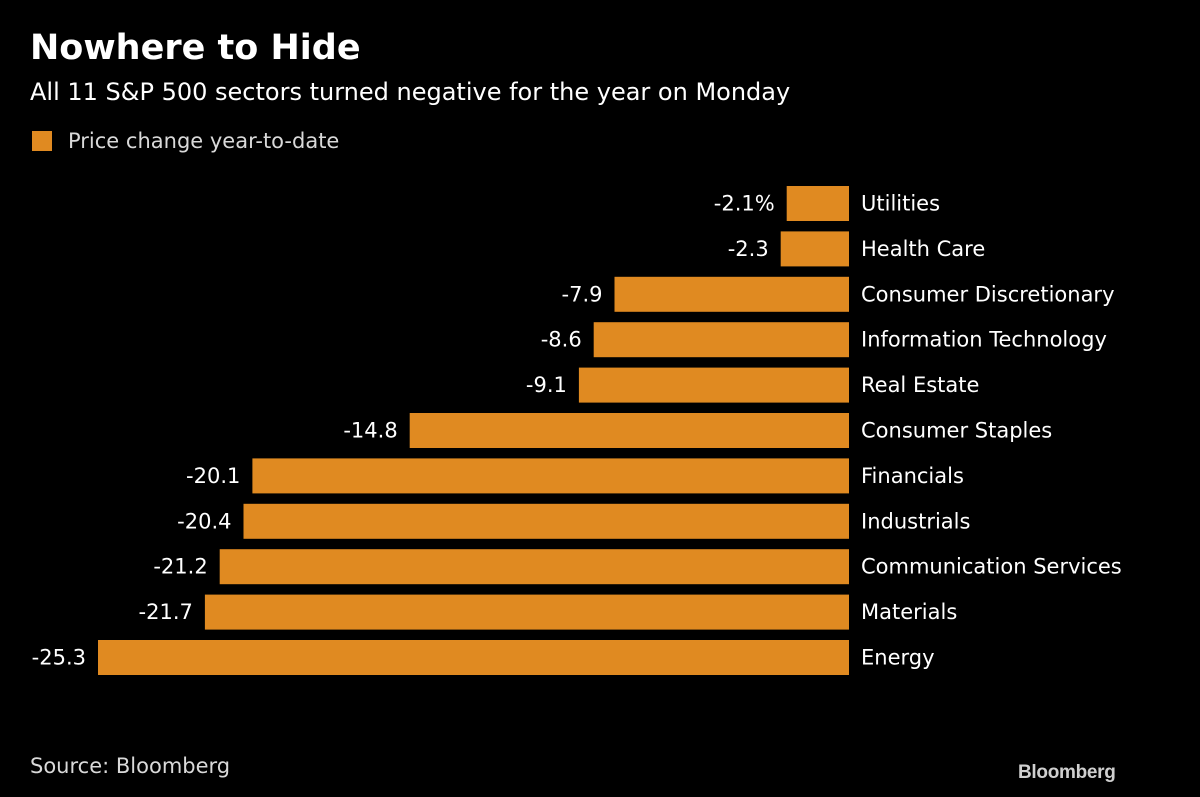 The image size is (1200, 797). Describe the element at coordinates (817, 203) in the screenshot. I see `bar-utilities` at that location.